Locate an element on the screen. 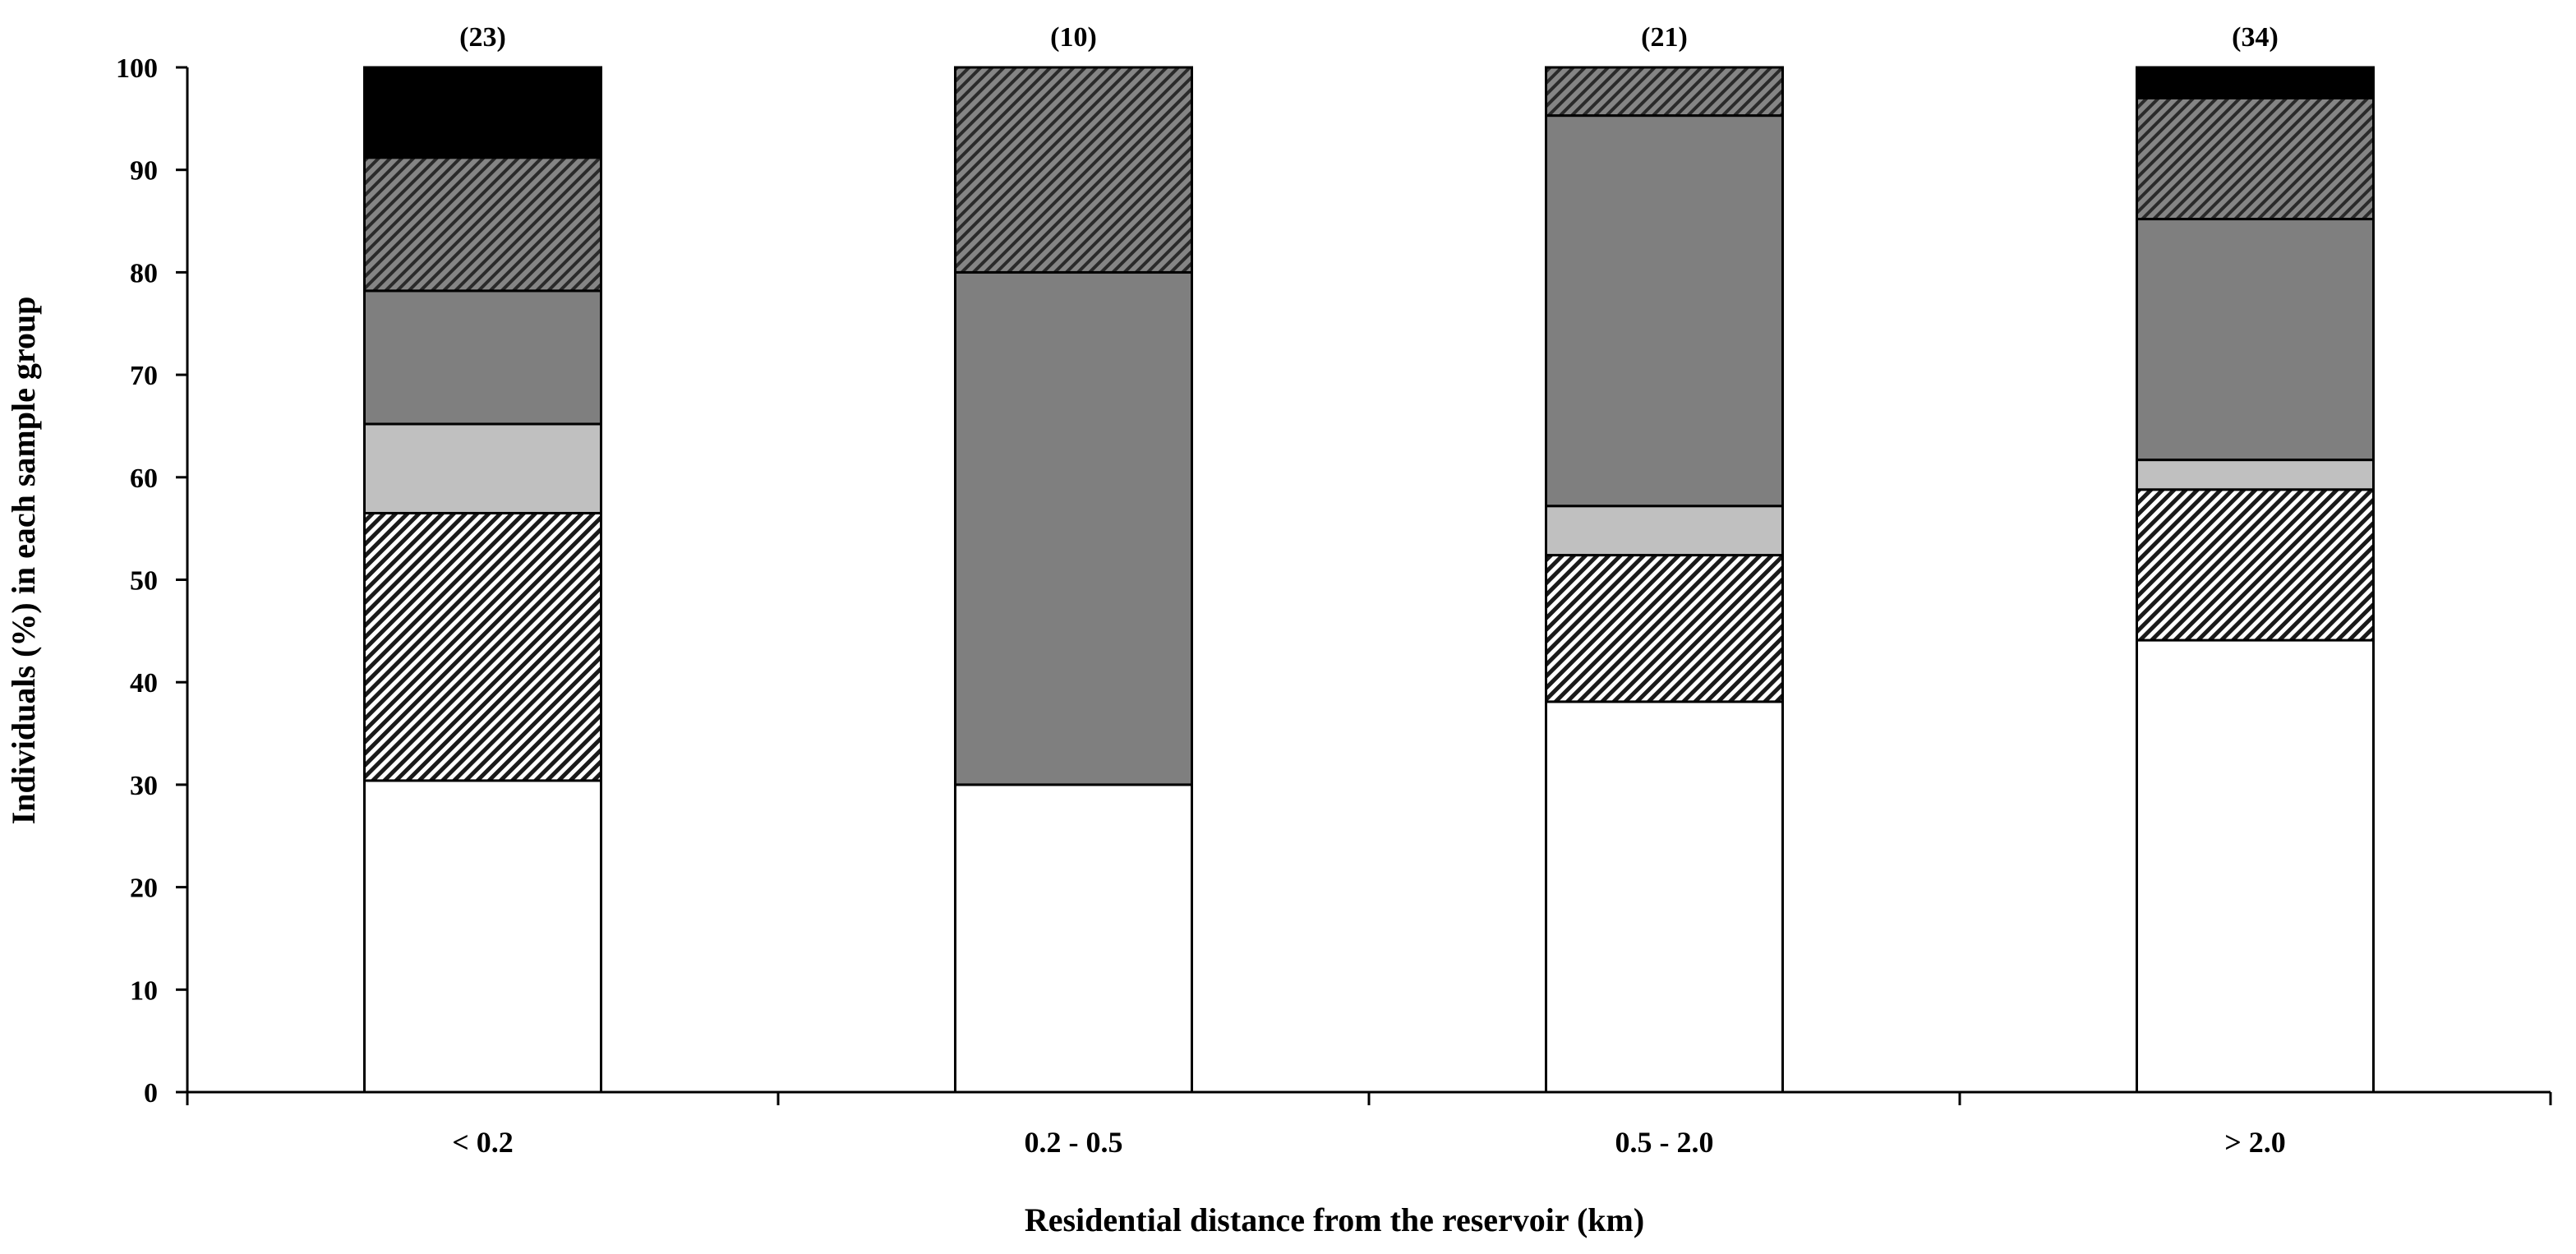 The height and width of the screenshot is (1254, 2576). sample-size-label: (10) is located at coordinates (1073, 37).